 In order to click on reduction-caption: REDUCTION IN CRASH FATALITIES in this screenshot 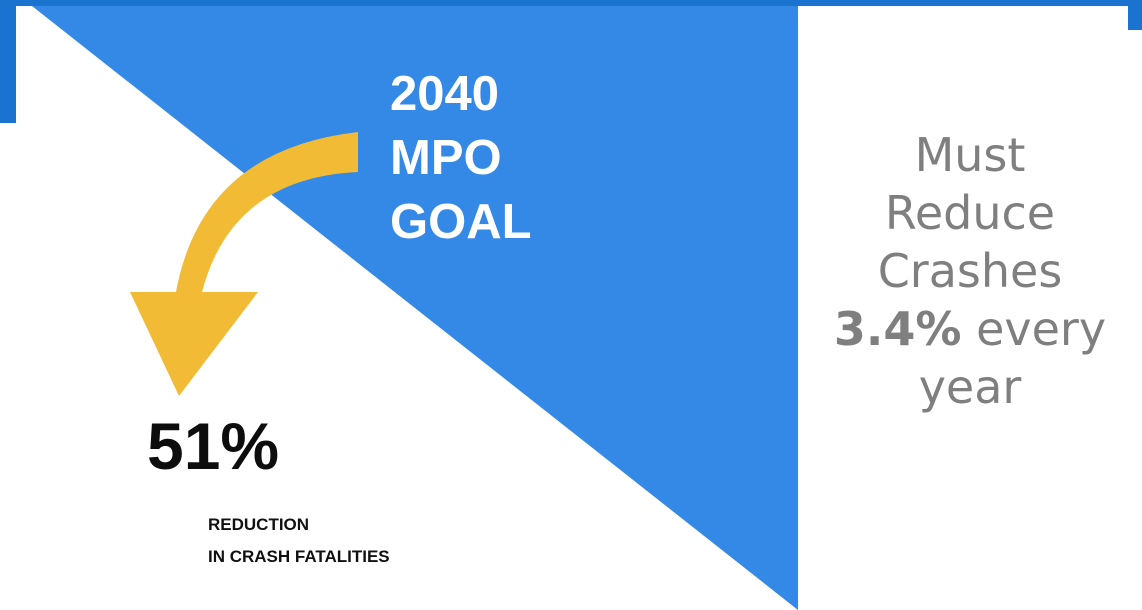, I will do `click(299, 541)`.